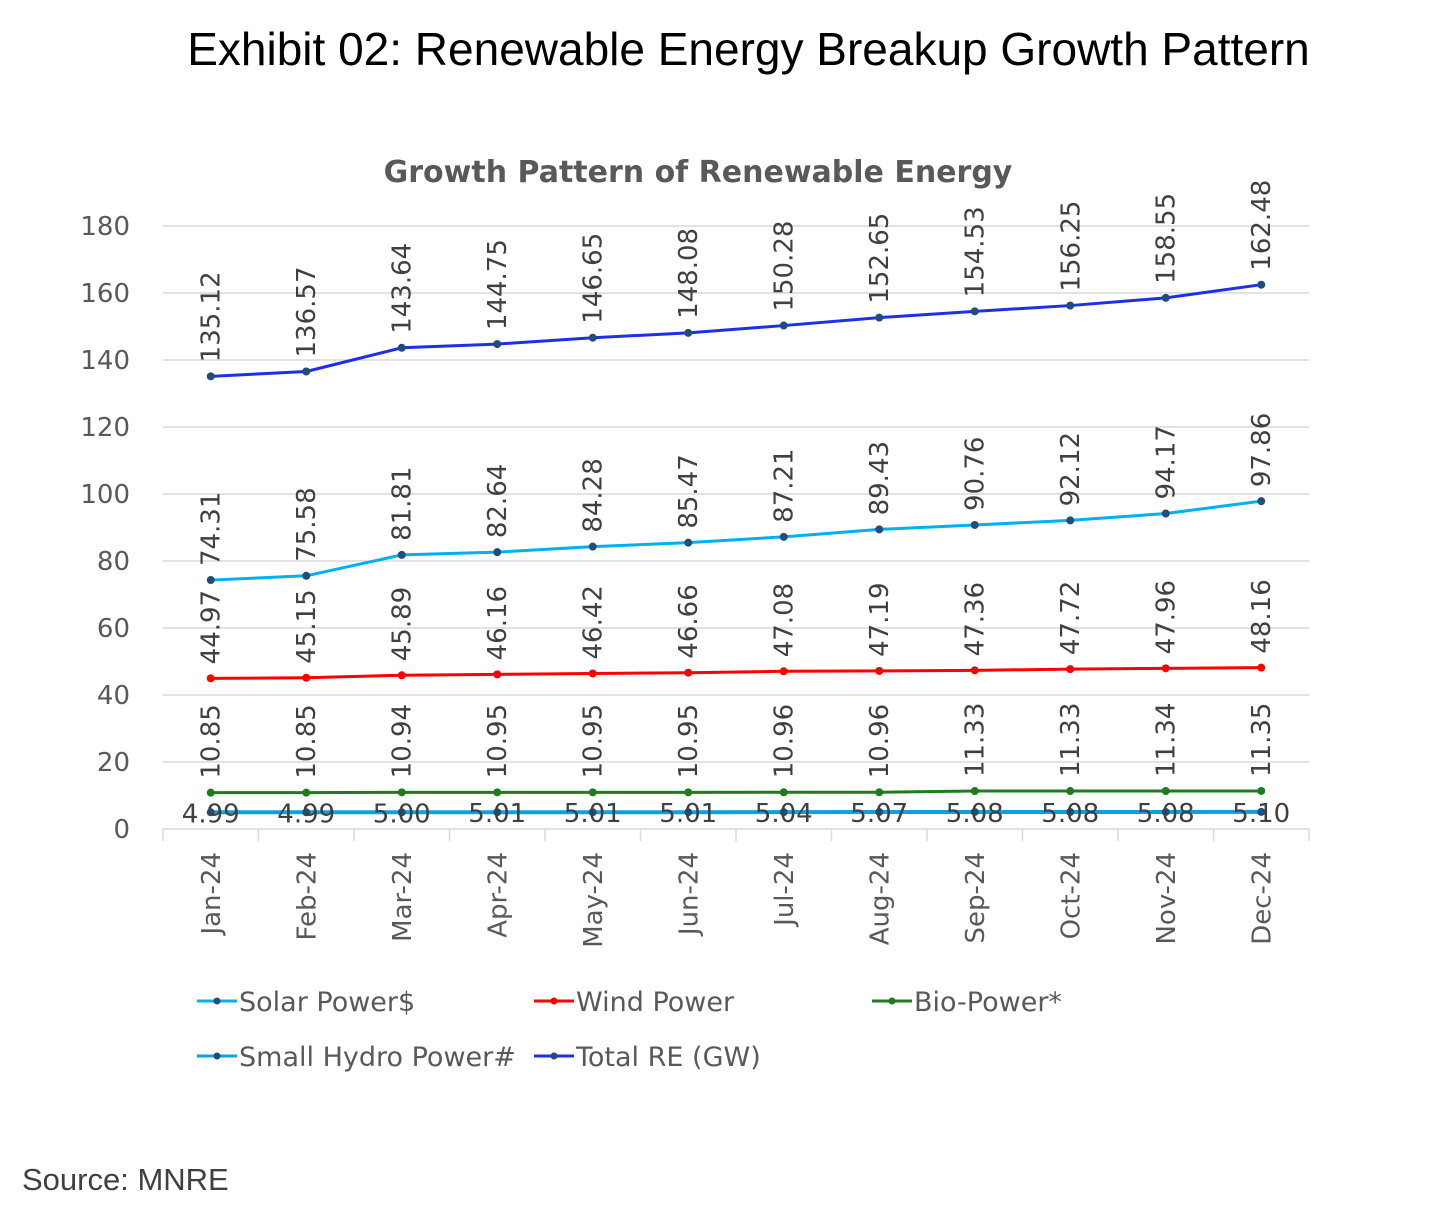  I want to click on data-label: 94.17, so click(1167, 462).